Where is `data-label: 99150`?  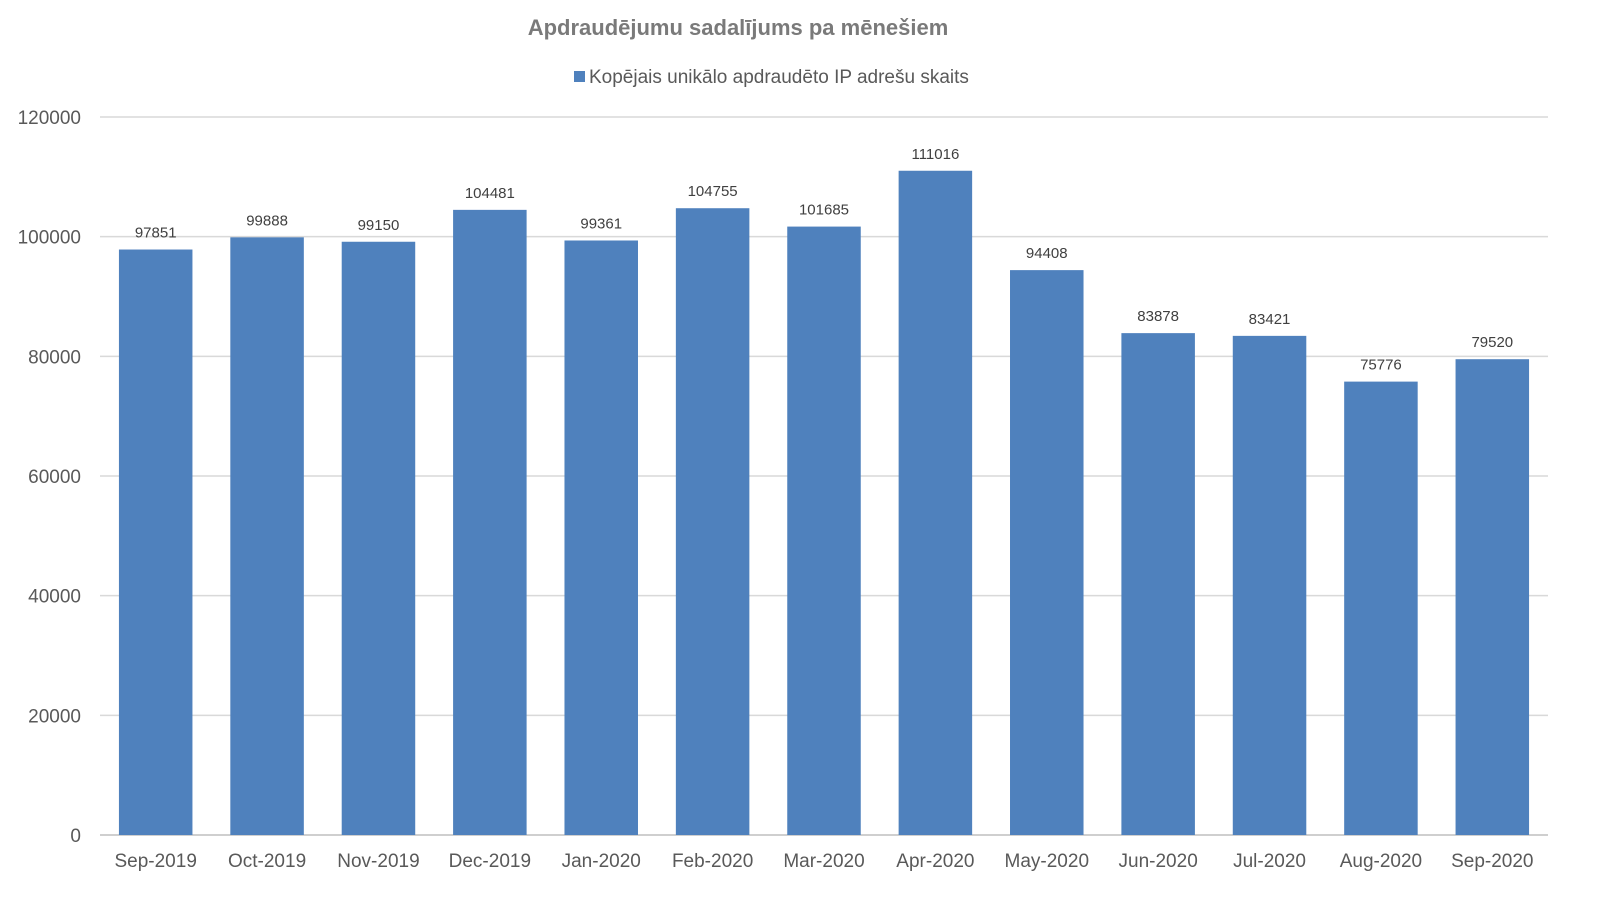
data-label: 99150 is located at coordinates (379, 225).